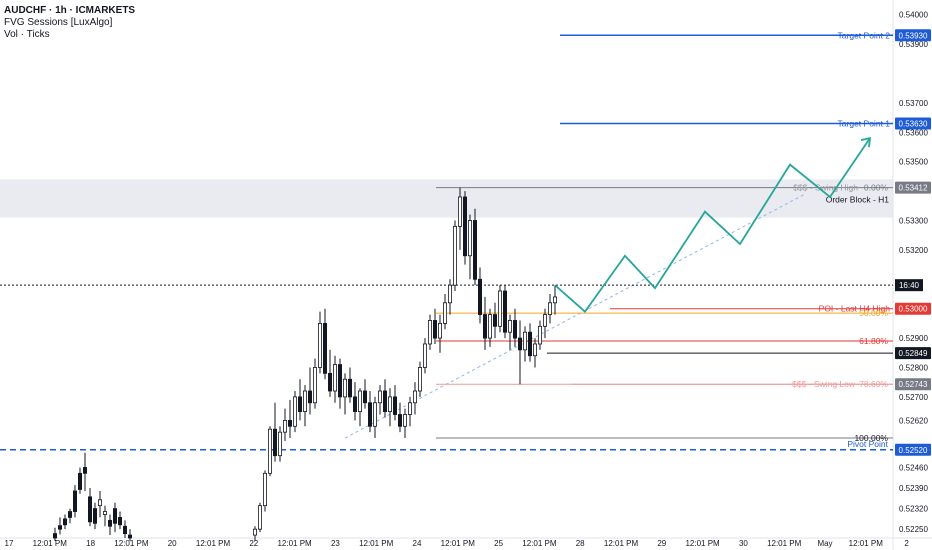 The width and height of the screenshot is (932, 550). What do you see at coordinates (58, 22) in the screenshot?
I see `indicator-fvg-label: FVG Sessions [LuxAlgo]` at bounding box center [58, 22].